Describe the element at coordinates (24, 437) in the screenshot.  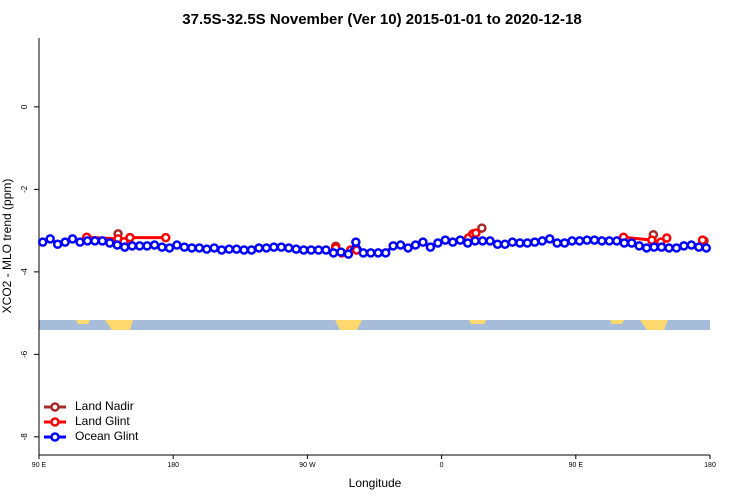
I see `y-tick-label: -8` at that location.